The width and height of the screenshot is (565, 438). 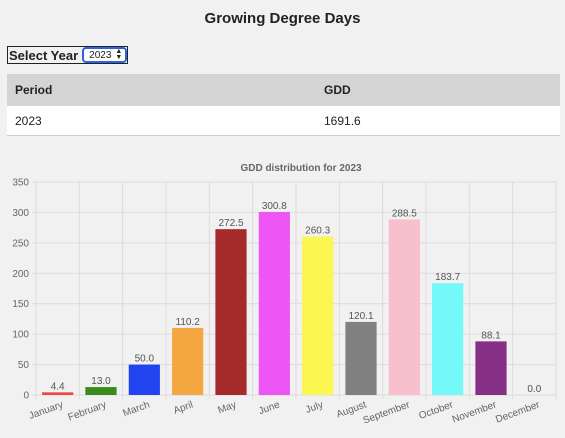 I want to click on bar-february, so click(x=101, y=391).